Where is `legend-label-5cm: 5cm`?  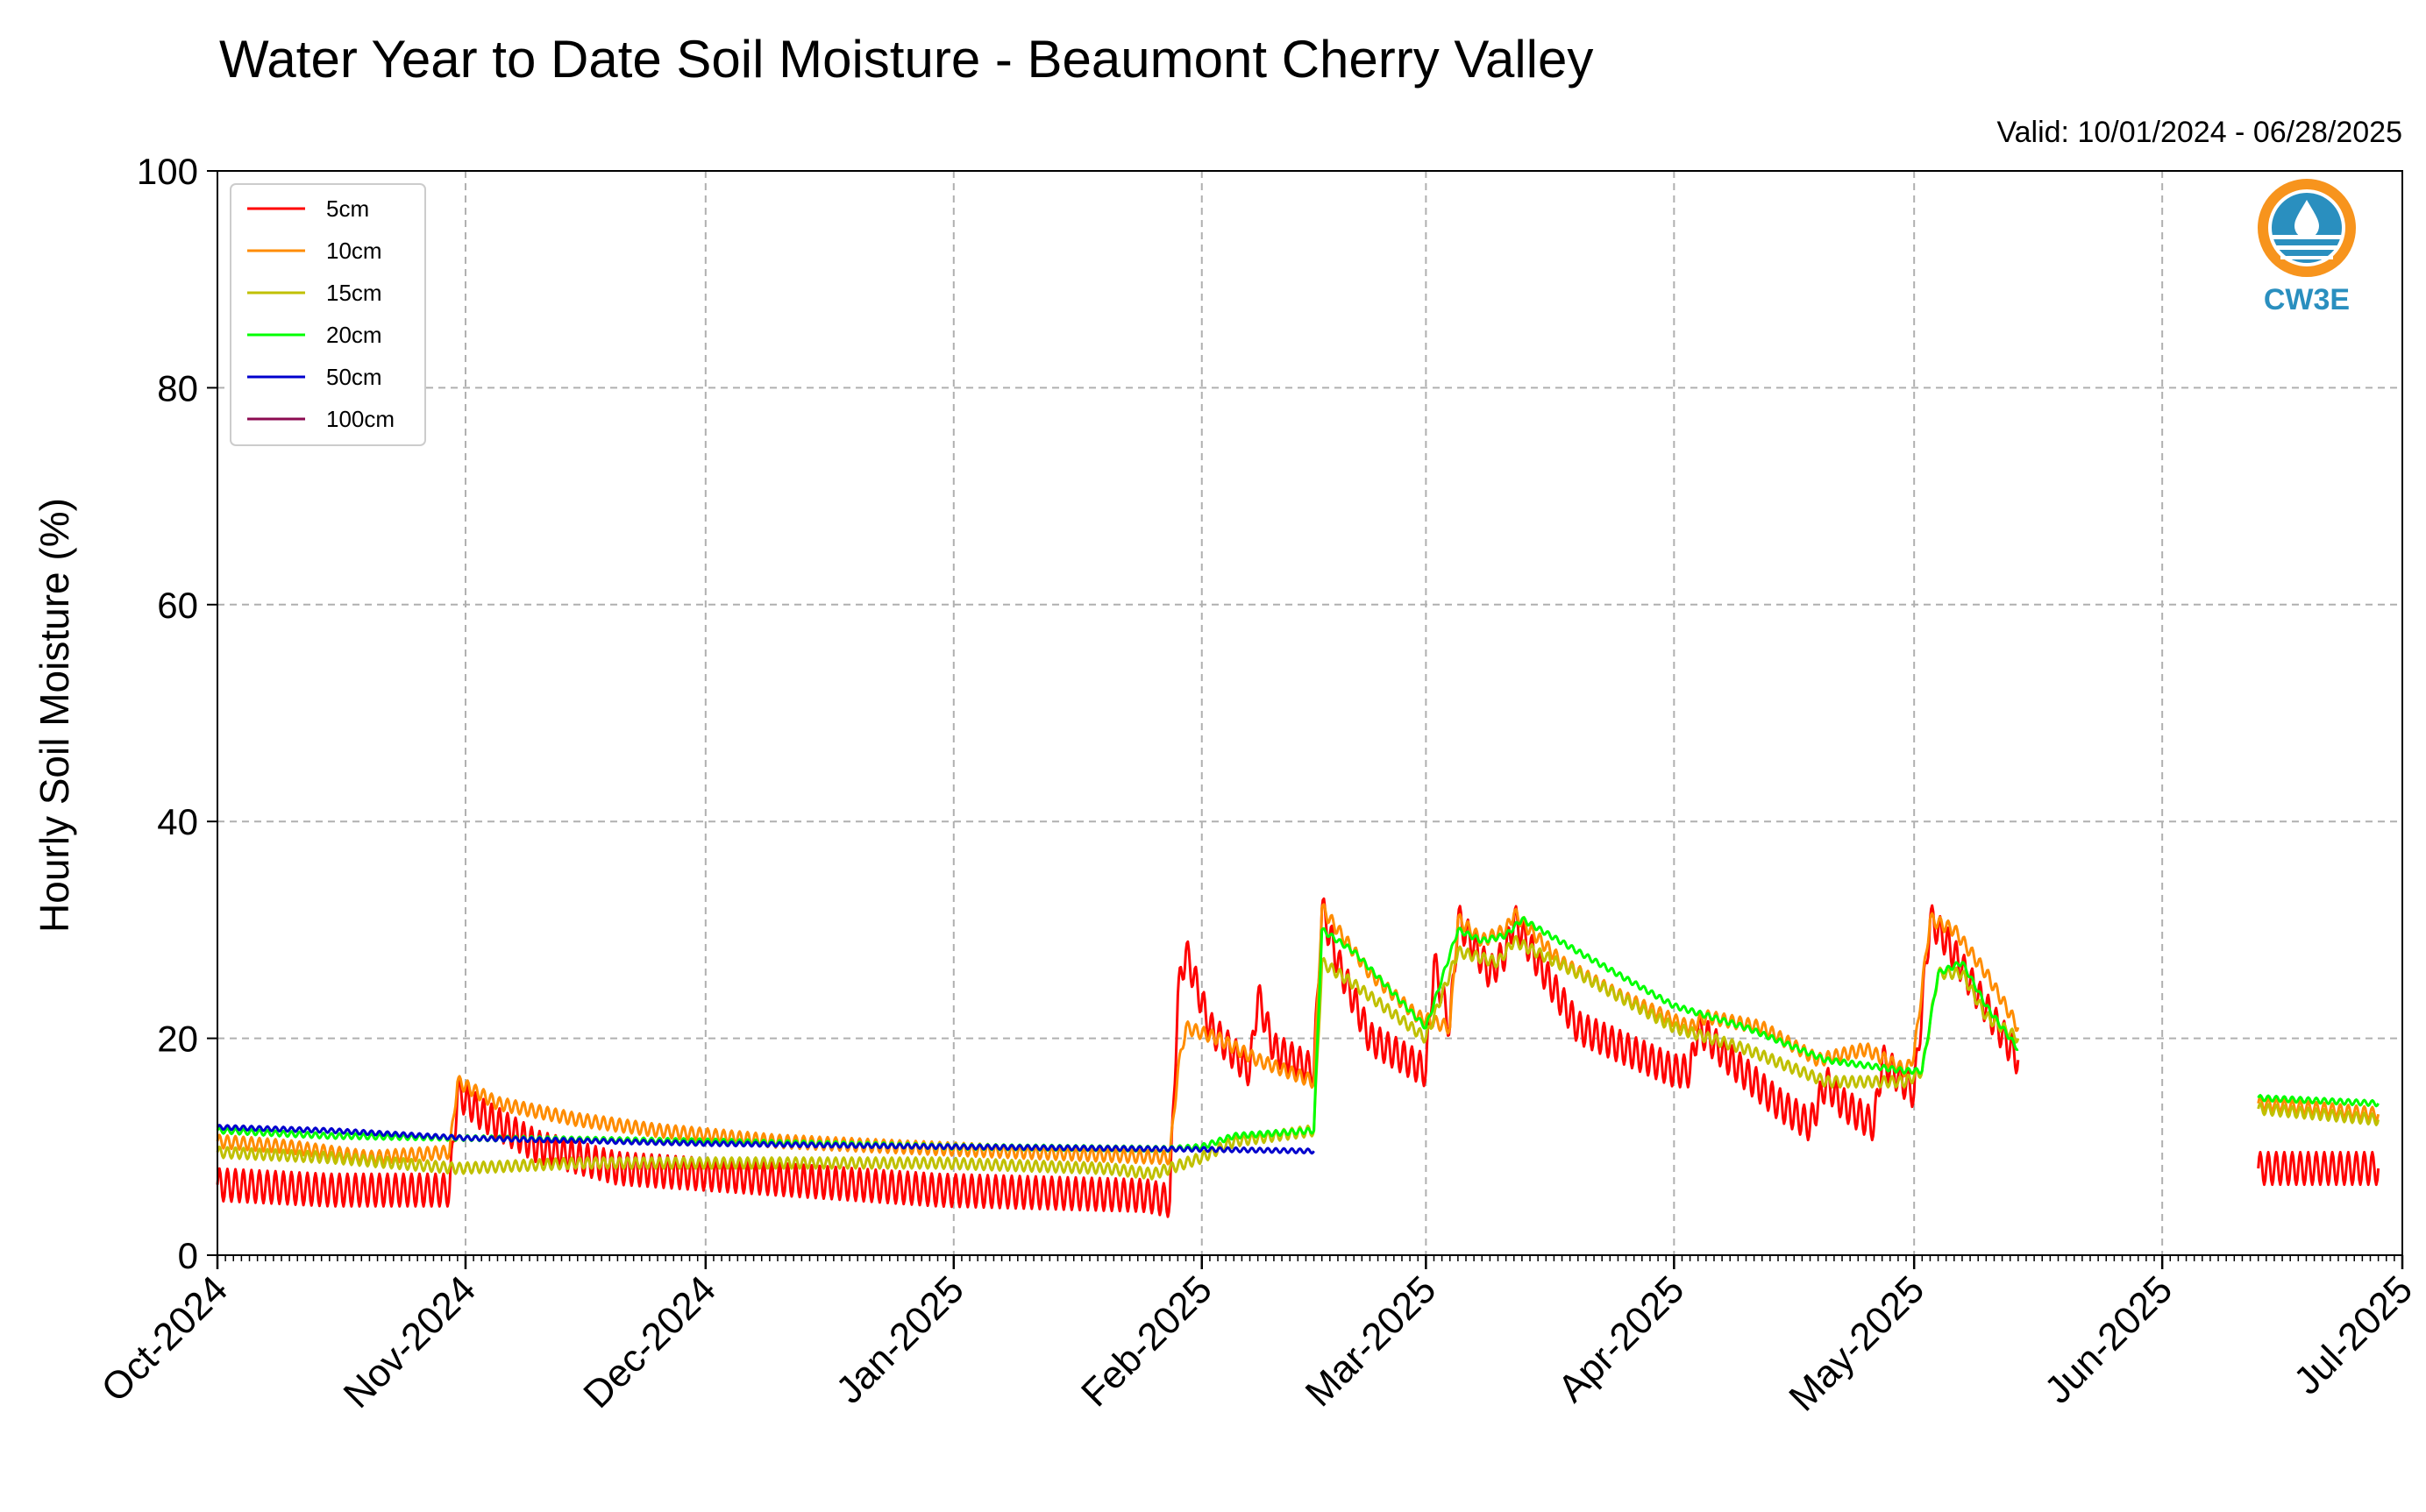 legend-label-5cm: 5cm is located at coordinates (347, 208).